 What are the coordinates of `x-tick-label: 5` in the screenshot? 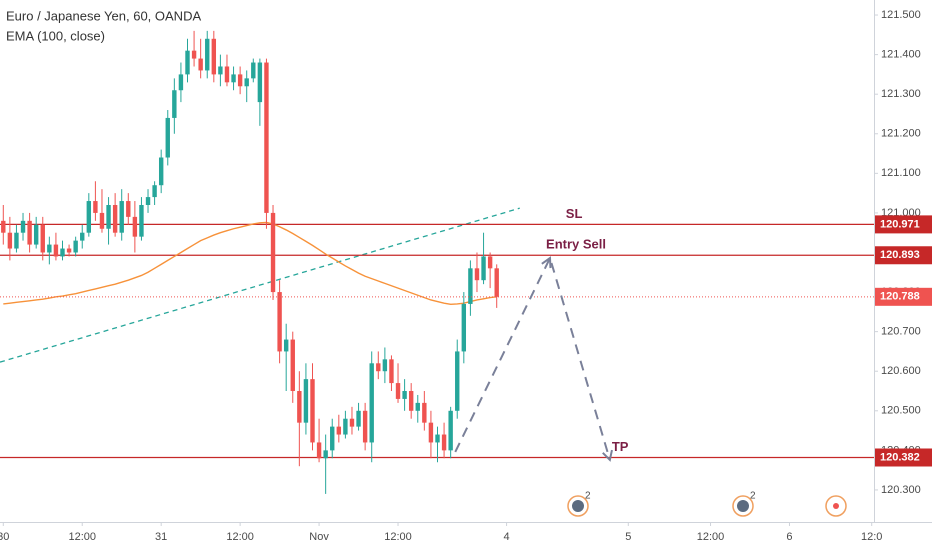 It's located at (628, 537).